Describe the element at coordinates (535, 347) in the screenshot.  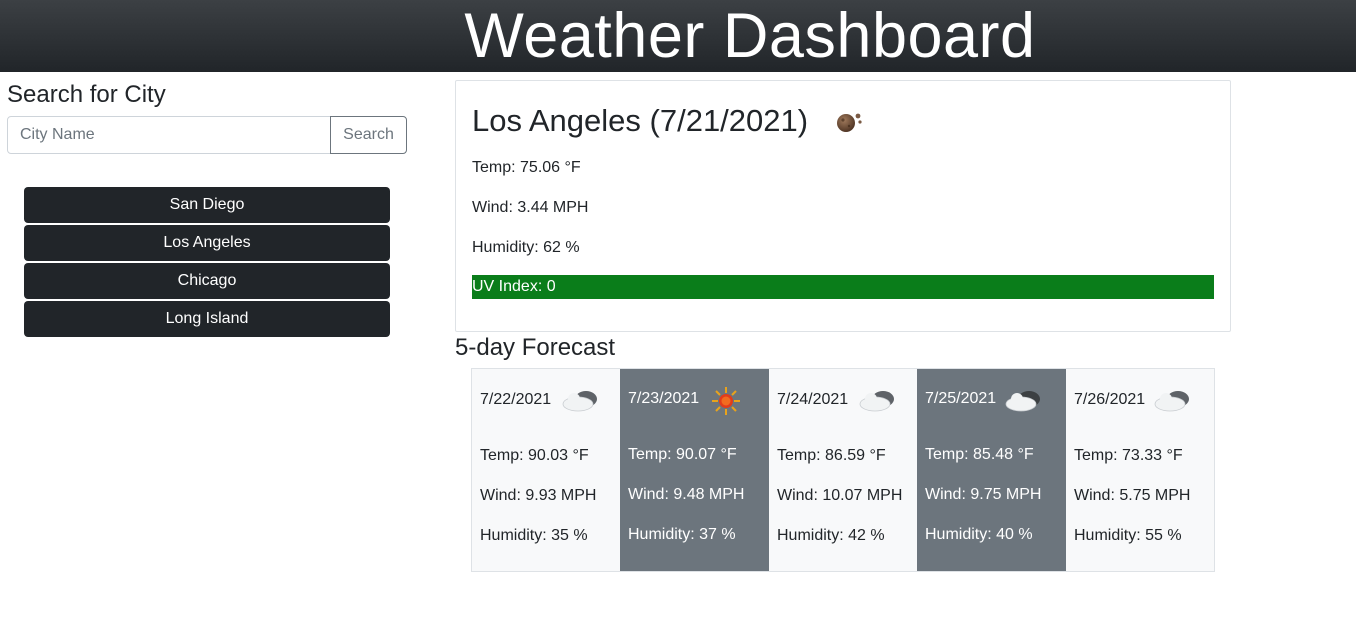
I see `forecast-heading: 5-day Forecast` at that location.